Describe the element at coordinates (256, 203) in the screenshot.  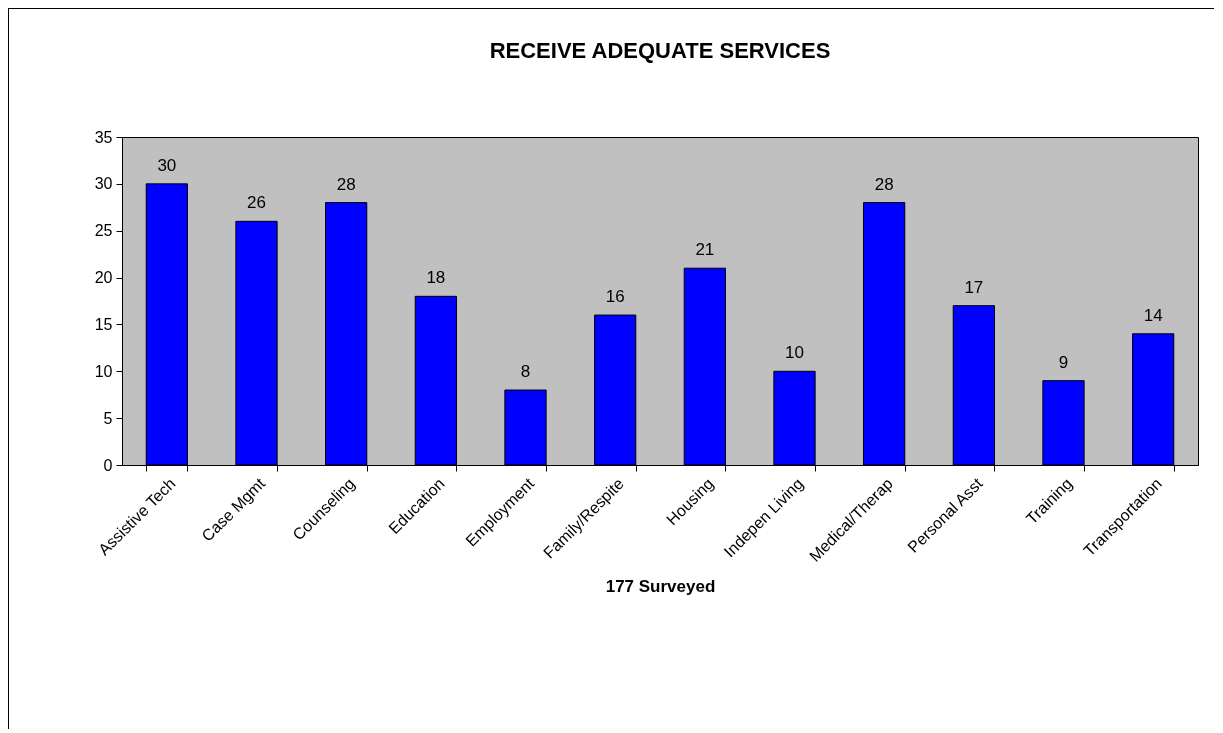
I see `data-label: 26` at that location.